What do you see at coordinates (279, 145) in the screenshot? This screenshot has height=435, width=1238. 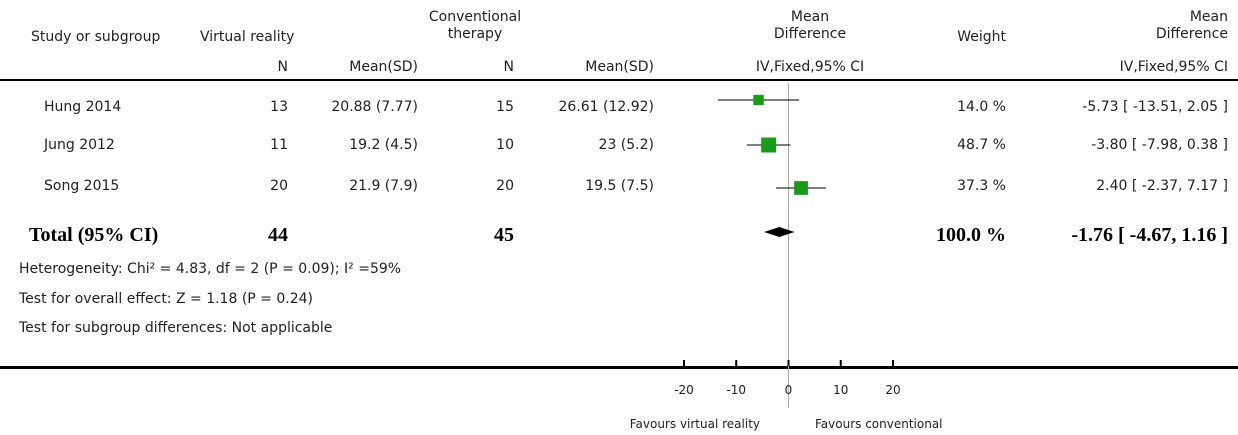 I see `study-n1: 11` at bounding box center [279, 145].